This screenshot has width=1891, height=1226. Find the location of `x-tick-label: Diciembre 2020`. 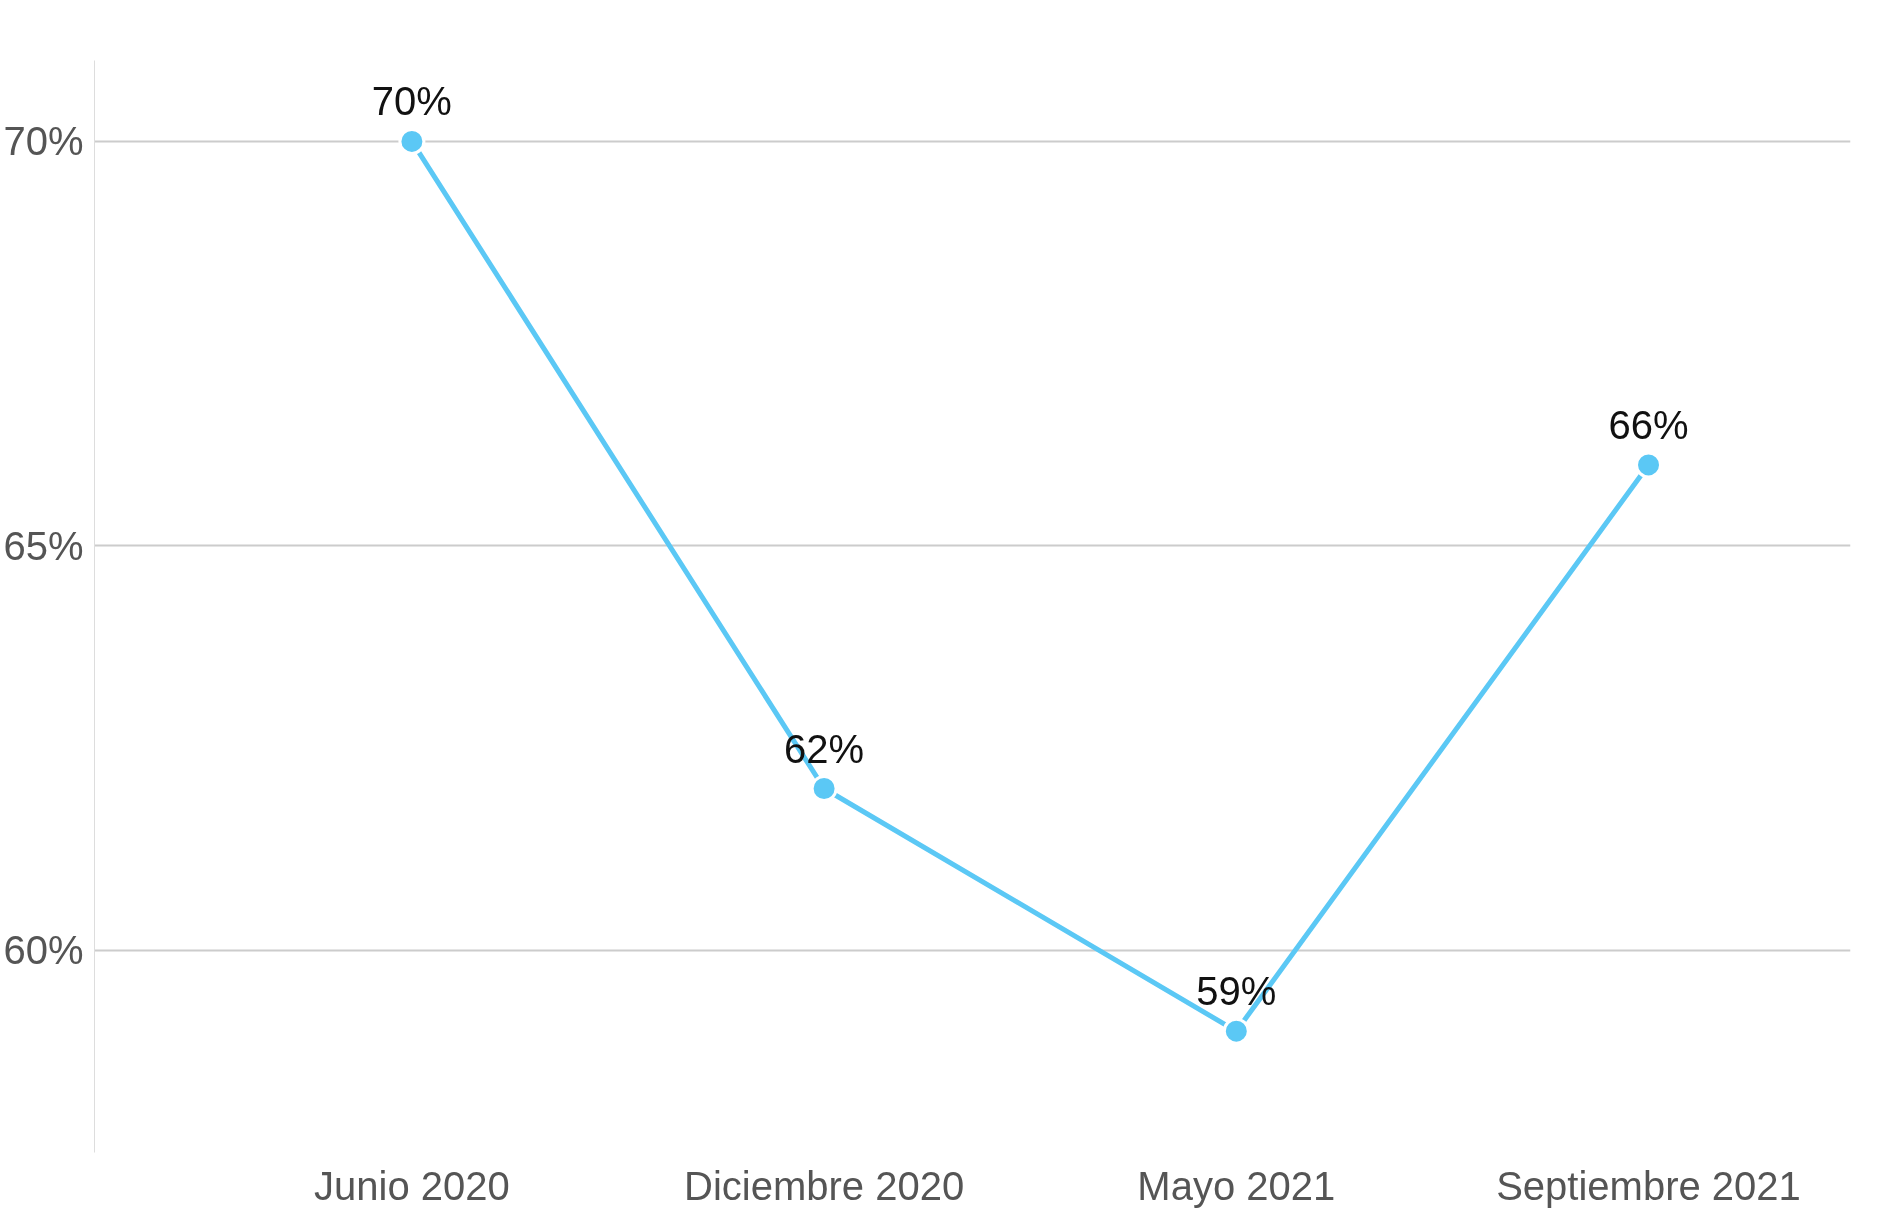

x-tick-label: Diciembre 2020 is located at coordinates (824, 1185).